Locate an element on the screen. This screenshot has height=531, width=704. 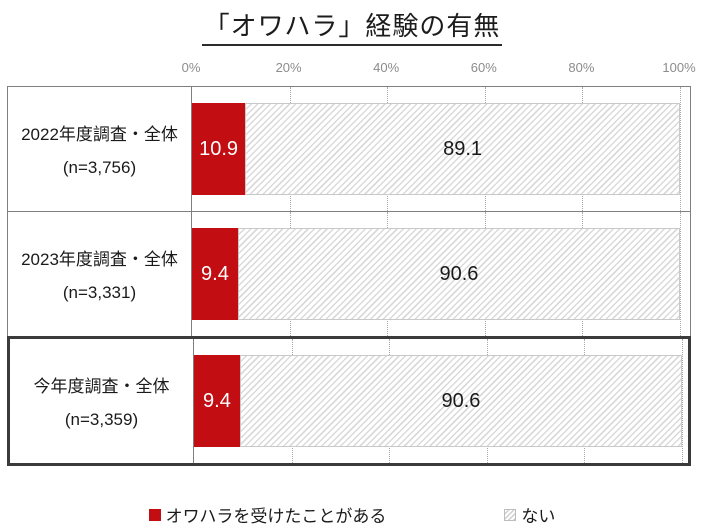
legend-swatch-red-icon is located at coordinates (154, 514).